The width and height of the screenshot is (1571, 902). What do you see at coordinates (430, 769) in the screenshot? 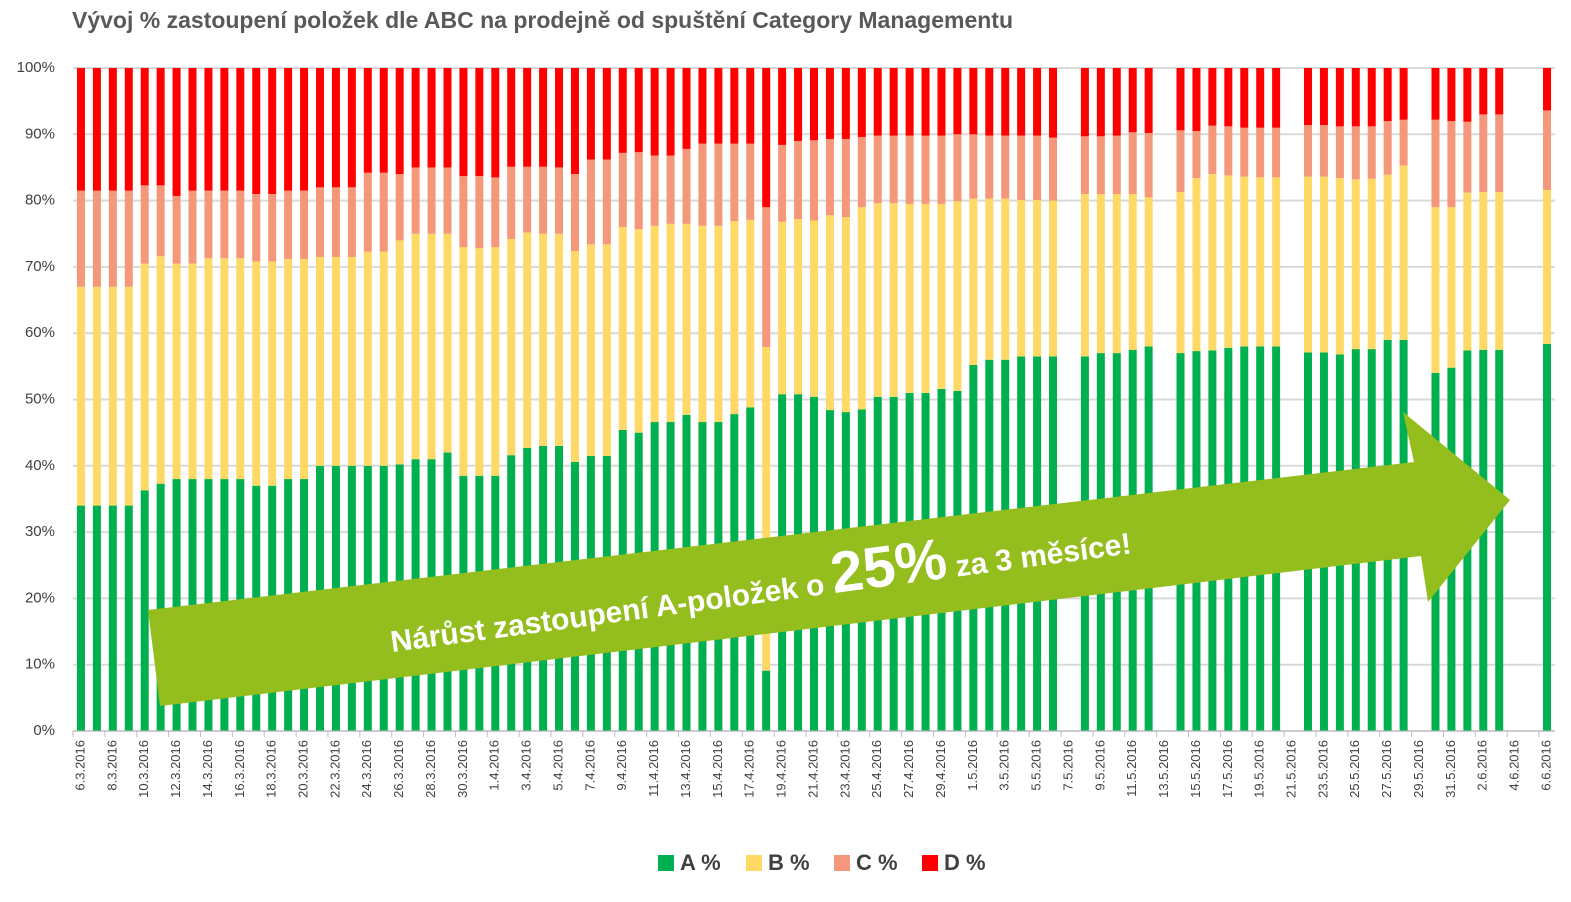
I see `x-tick-label: 28.3.2016` at bounding box center [430, 769].